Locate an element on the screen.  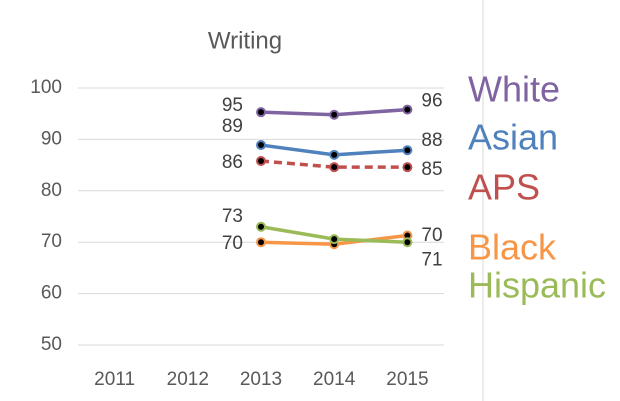
legend-label: Hispanic is located at coordinates (537, 285).